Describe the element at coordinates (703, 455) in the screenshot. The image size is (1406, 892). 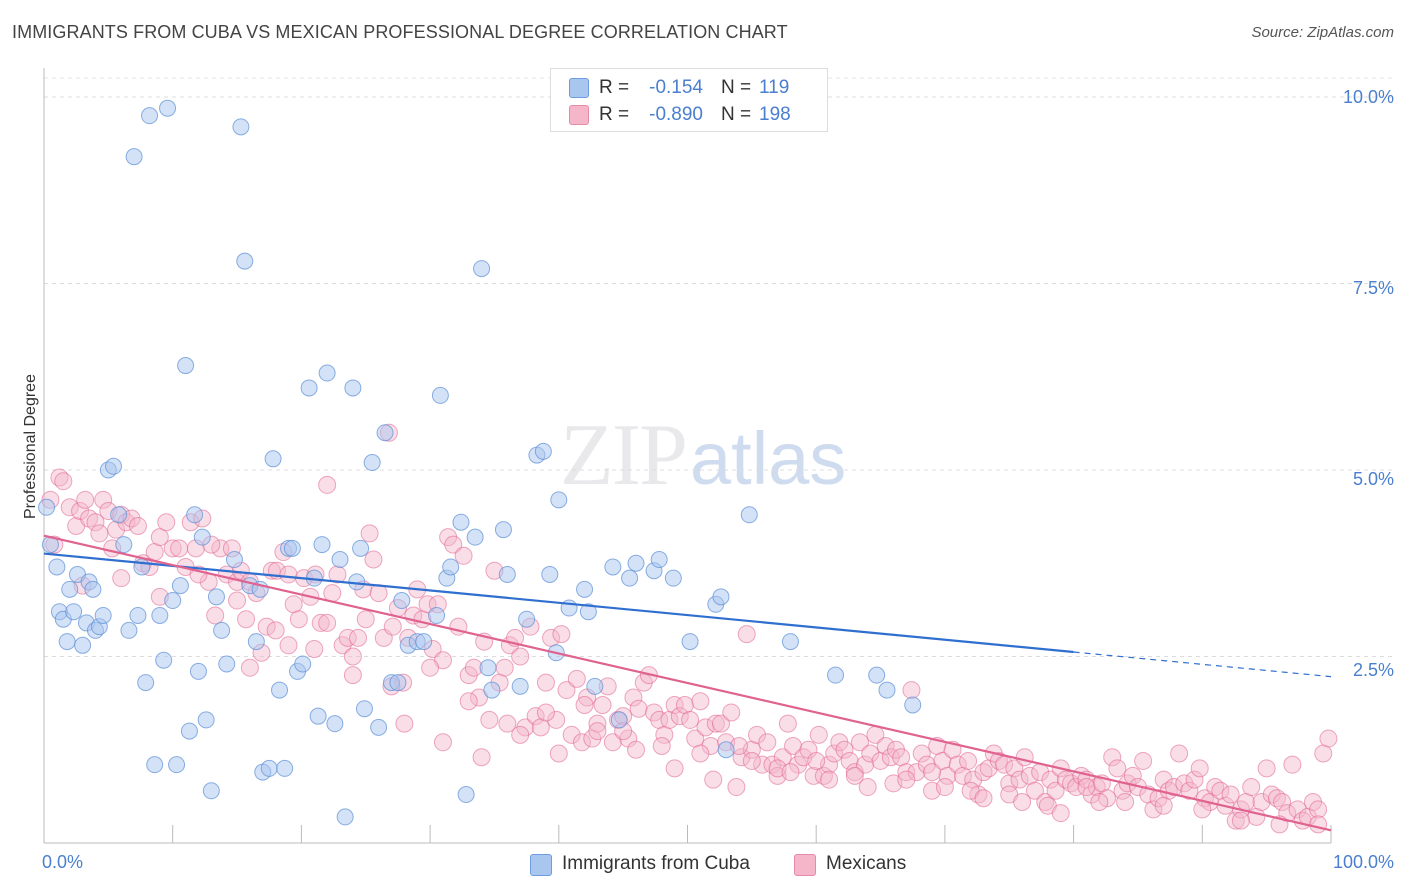
I see `watermark: ZIPatlas` at that location.